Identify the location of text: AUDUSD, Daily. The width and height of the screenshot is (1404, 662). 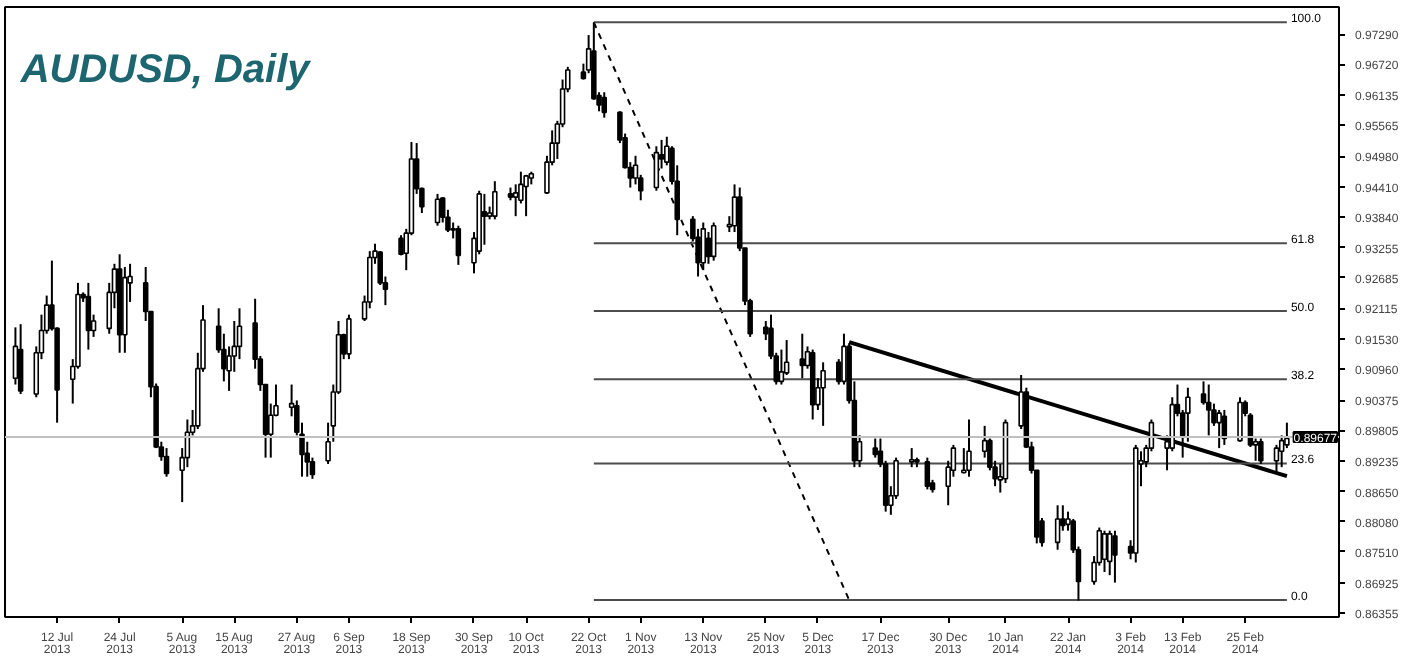
(165, 70).